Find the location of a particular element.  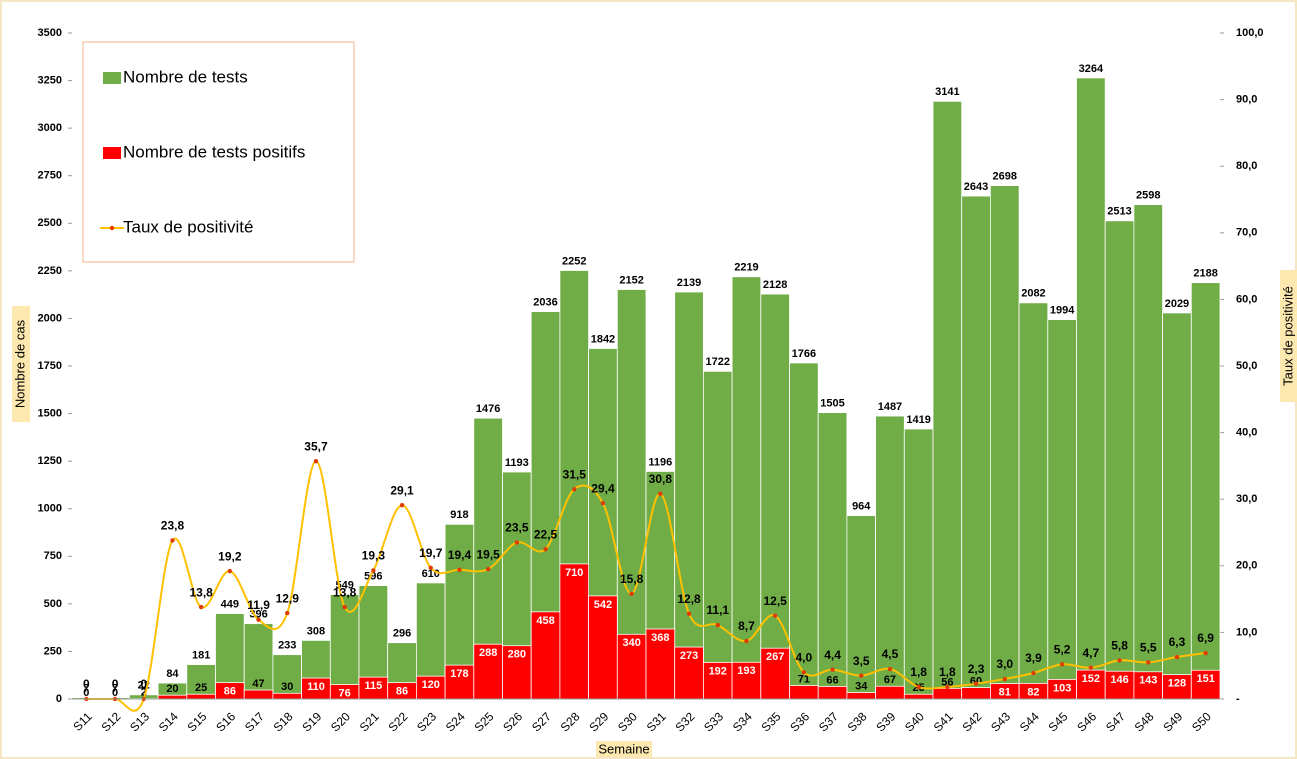

y-tick-label: 500 is located at coordinates (53, 604).